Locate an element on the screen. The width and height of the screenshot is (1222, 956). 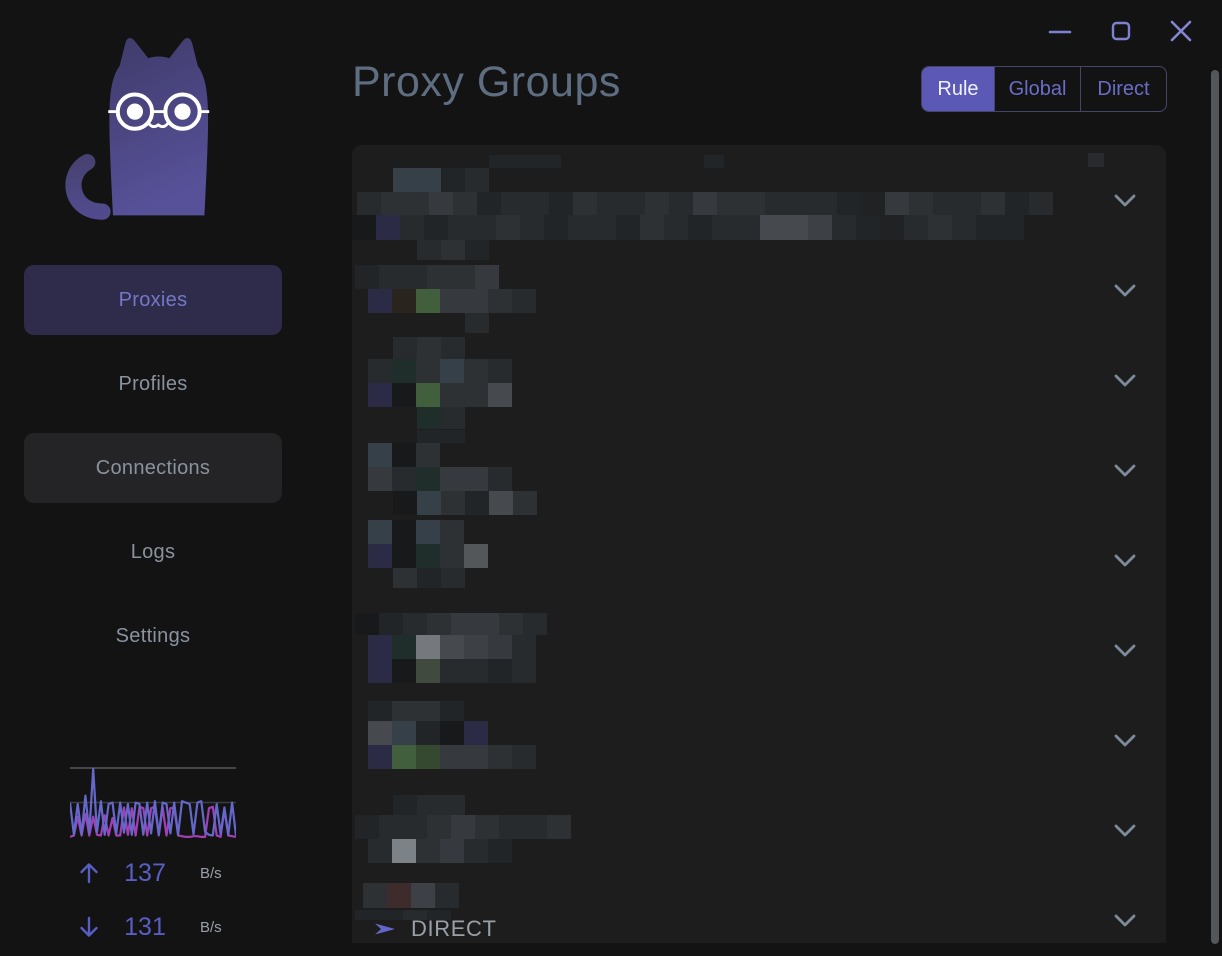
proxy-group-5-chevron-down-icon is located at coordinates (1125, 561).